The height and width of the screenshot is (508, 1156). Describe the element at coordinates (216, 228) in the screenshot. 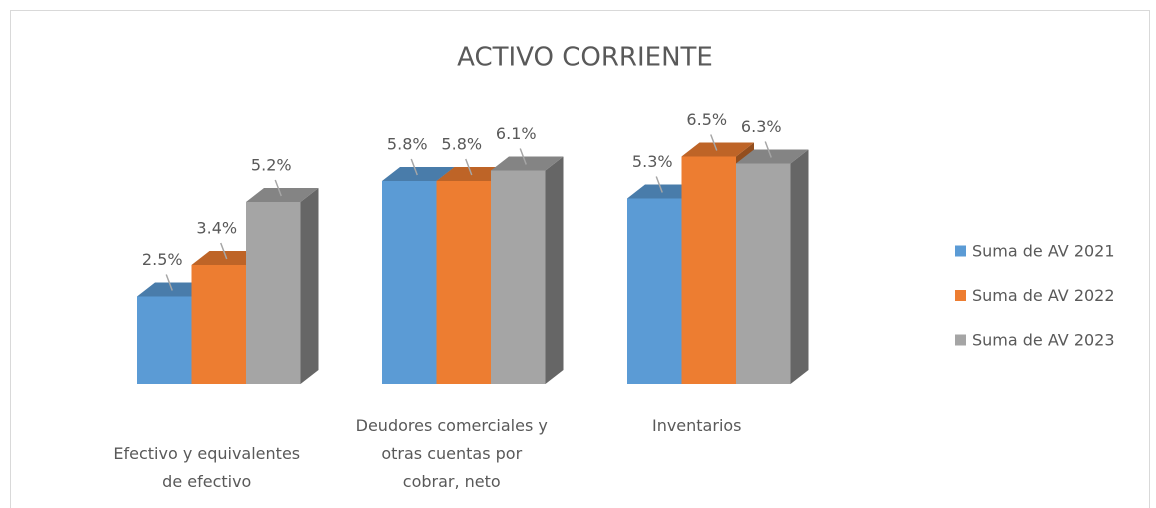

I see `data-label: 3.4%` at that location.